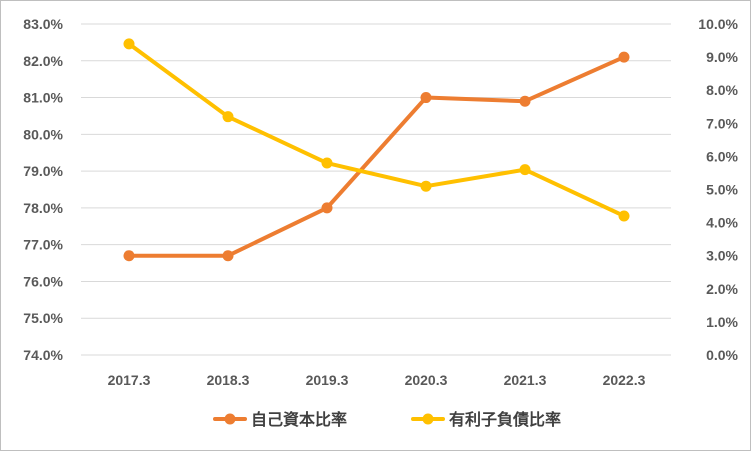 This screenshot has height=451, width=751. What do you see at coordinates (43, 61) in the screenshot?
I see `left-tick-label: 82.0%` at bounding box center [43, 61].